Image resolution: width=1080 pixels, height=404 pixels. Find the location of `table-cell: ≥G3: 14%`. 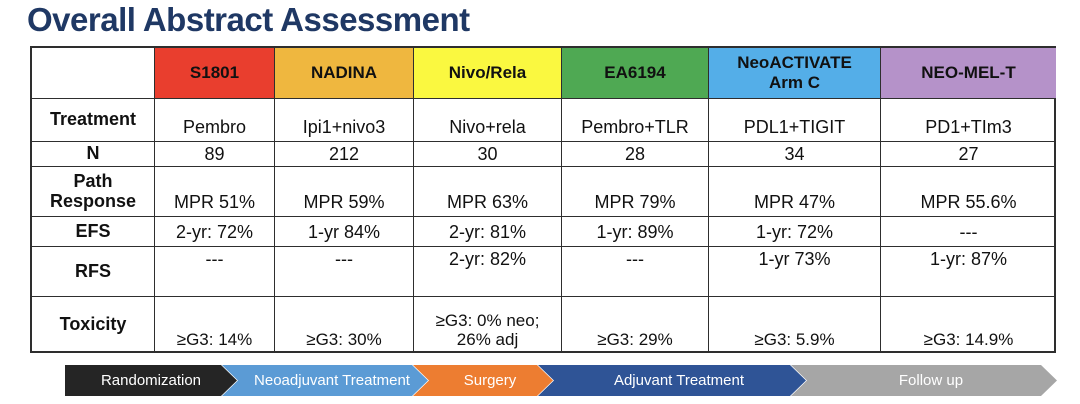

table-cell: ≥G3: 14% is located at coordinates (215, 325).